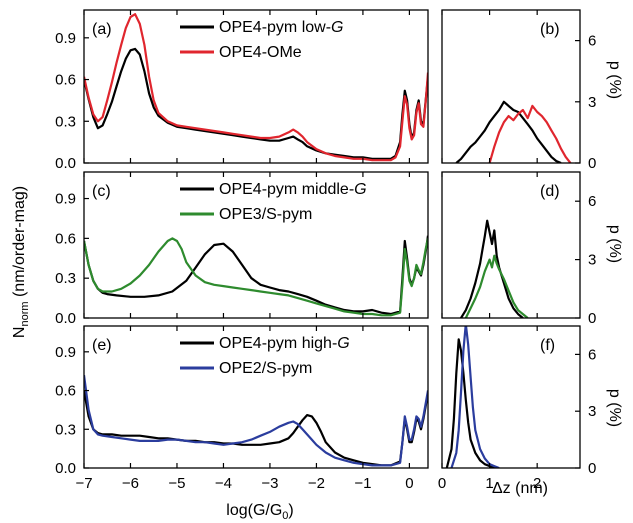 This screenshot has width=633, height=523. What do you see at coordinates (489, 483) in the screenshot?
I see `x-tick-label: 1` at bounding box center [489, 483].